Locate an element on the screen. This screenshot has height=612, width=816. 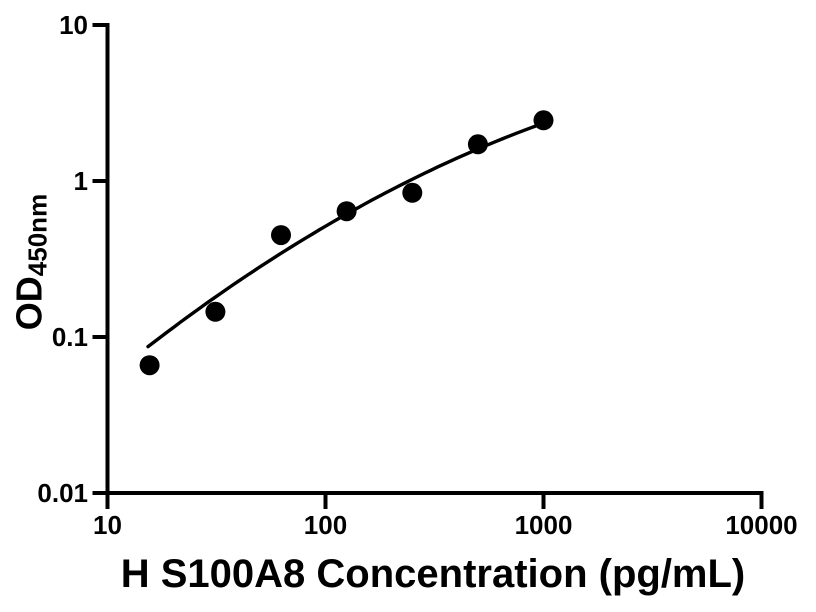
y-tick-label: 1 is located at coordinates (81, 181).